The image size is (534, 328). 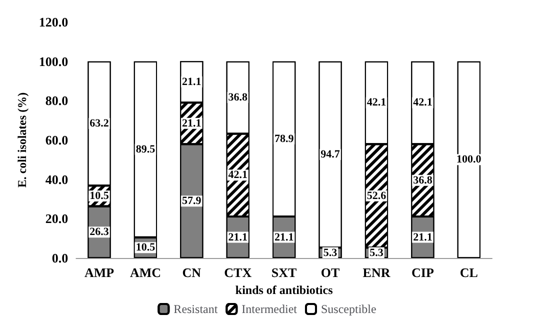 What do you see at coordinates (330, 272) in the screenshot?
I see `x-tick-label: OT` at bounding box center [330, 272].